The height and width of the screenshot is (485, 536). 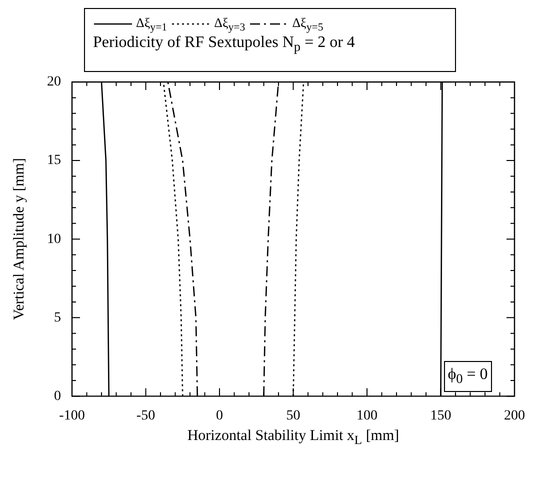 What do you see at coordinates (20, 239) in the screenshot?
I see `y-axis-title: Vertical Amplitude y [mm]` at bounding box center [20, 239].